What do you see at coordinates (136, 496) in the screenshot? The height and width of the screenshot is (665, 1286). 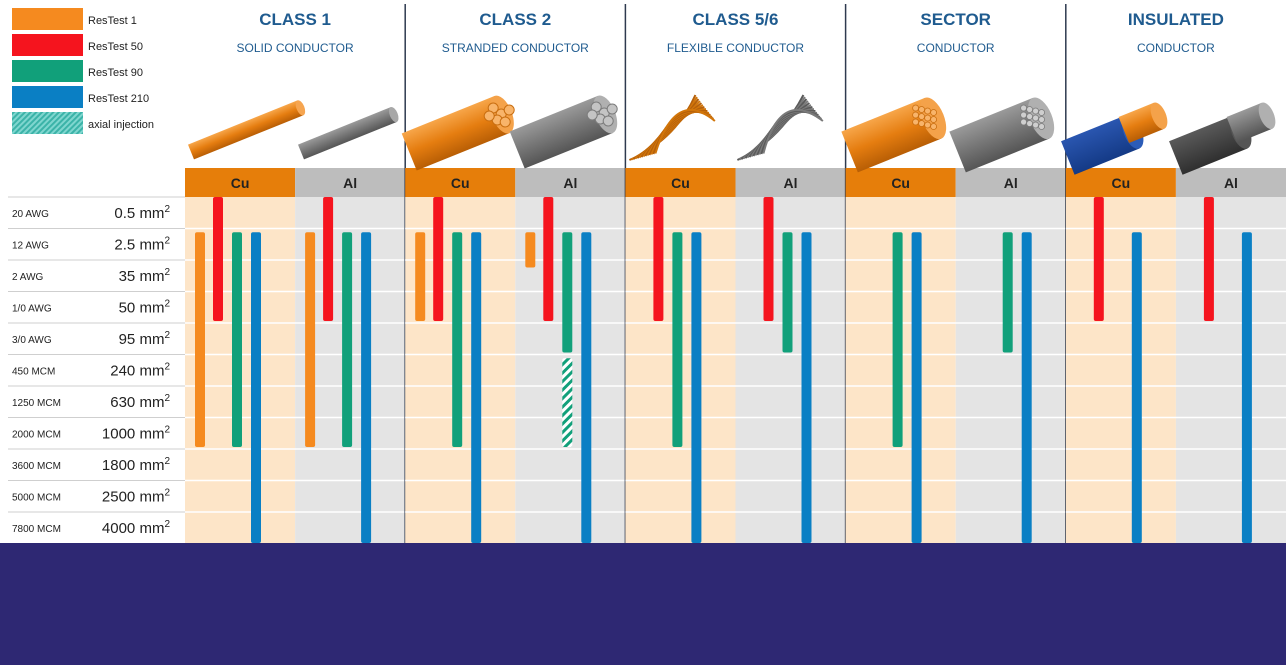 I see `mm2-label: 2500 mm2` at bounding box center [136, 496].